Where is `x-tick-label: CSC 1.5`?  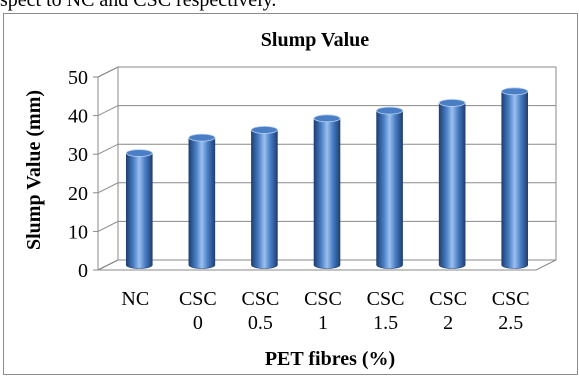 x-tick-label: CSC 1.5 is located at coordinates (386, 311).